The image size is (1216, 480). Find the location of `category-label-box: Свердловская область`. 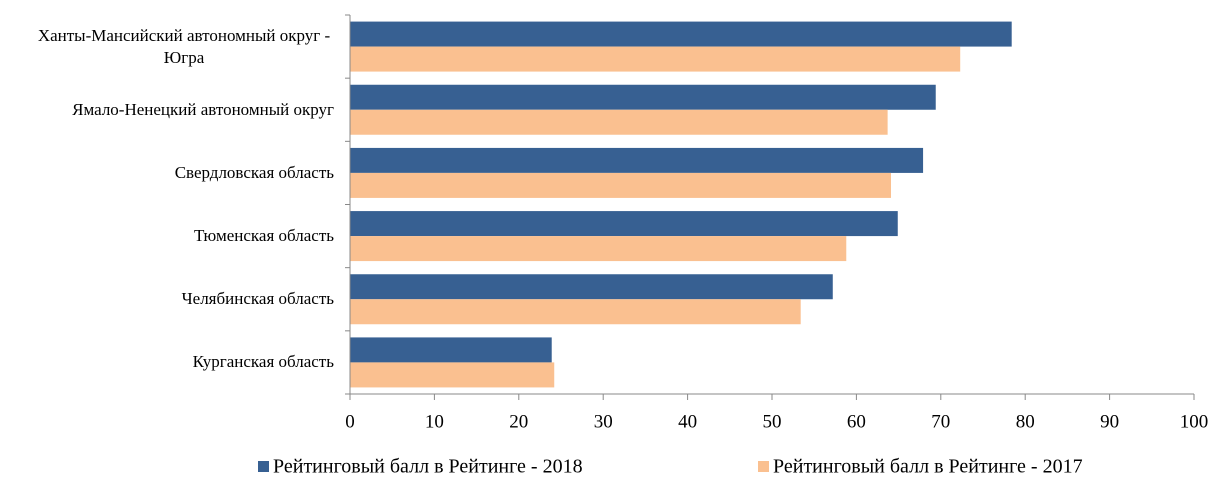

category-label-box: Свердловская область is located at coordinates (254, 172).